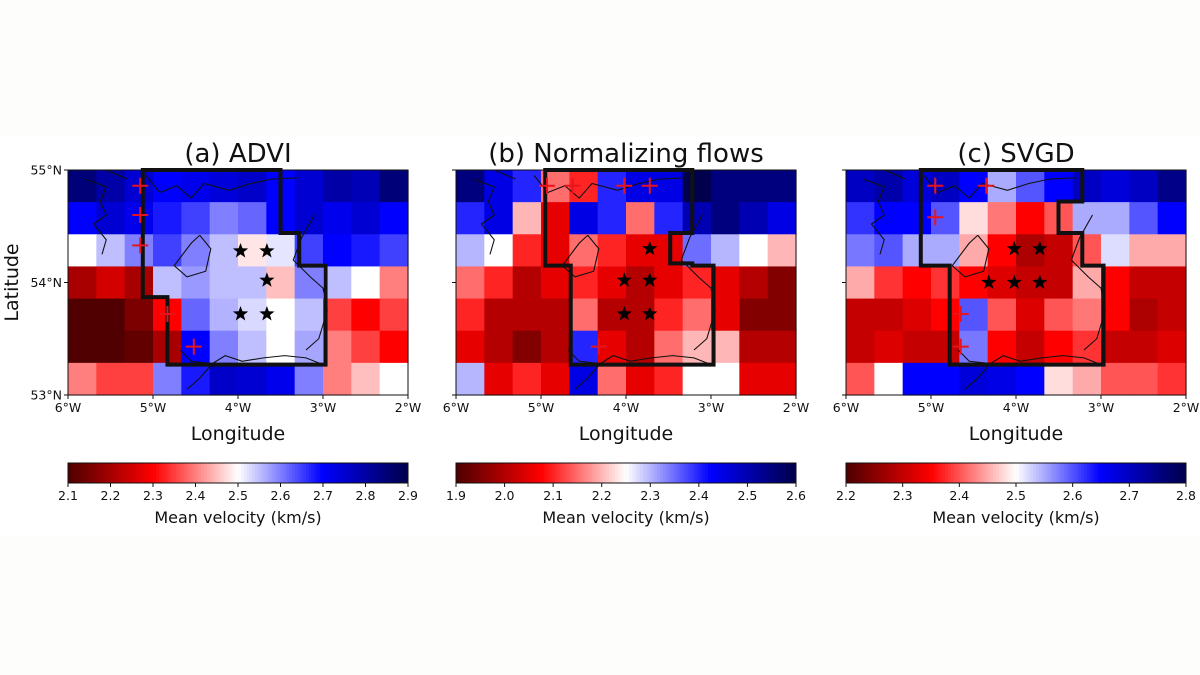  What do you see at coordinates (1016, 434) in the screenshot?
I see `x-axis-label: Longitude` at bounding box center [1016, 434].